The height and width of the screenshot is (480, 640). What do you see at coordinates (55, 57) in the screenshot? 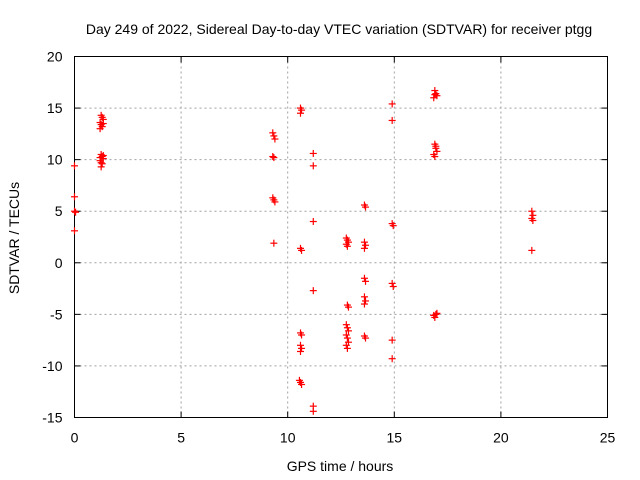
I see `y-tick-label: 20` at bounding box center [55, 57].